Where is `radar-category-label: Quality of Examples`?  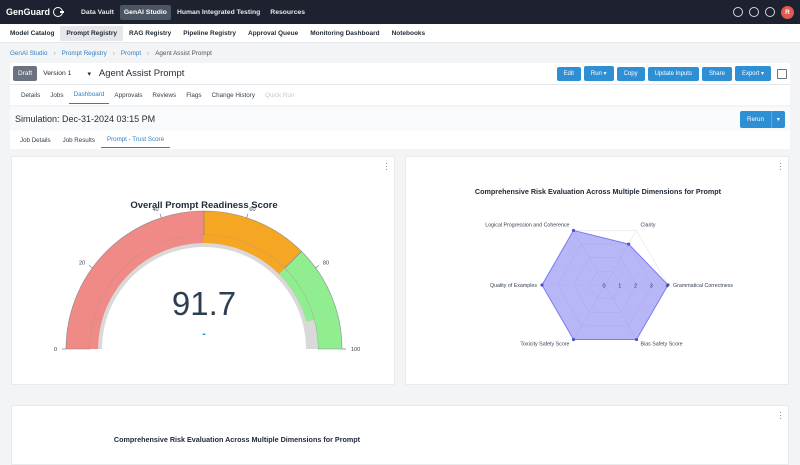 radar-category-label: Quality of Examples is located at coordinates (513, 286).